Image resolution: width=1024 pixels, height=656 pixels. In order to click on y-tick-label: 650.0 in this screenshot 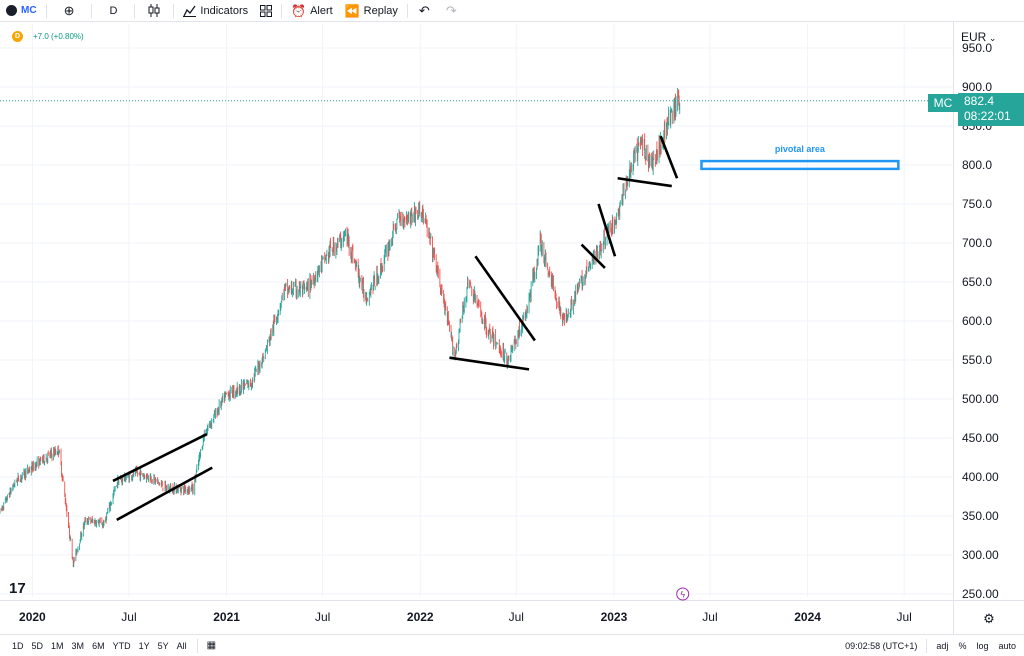, I will do `click(977, 282)`.